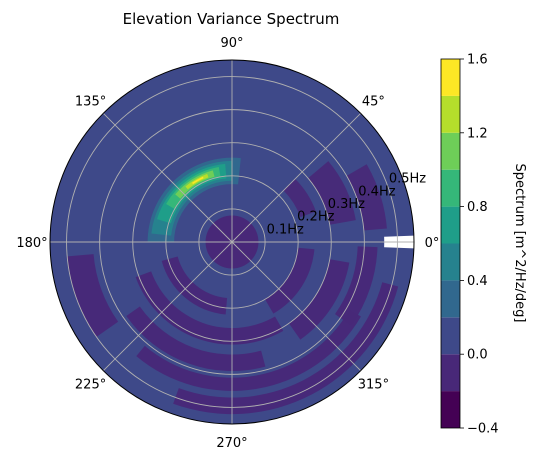  Describe the element at coordinates (376, 191) in the screenshot. I see `radial-tick-3: 0.4Hz` at that location.